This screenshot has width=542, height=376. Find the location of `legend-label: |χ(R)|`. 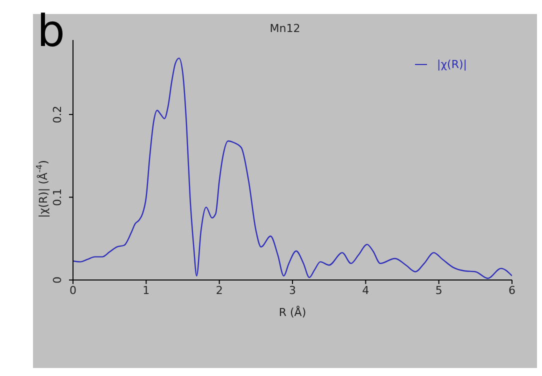

legend-label: |χ(R)| is located at coordinates (452, 64).